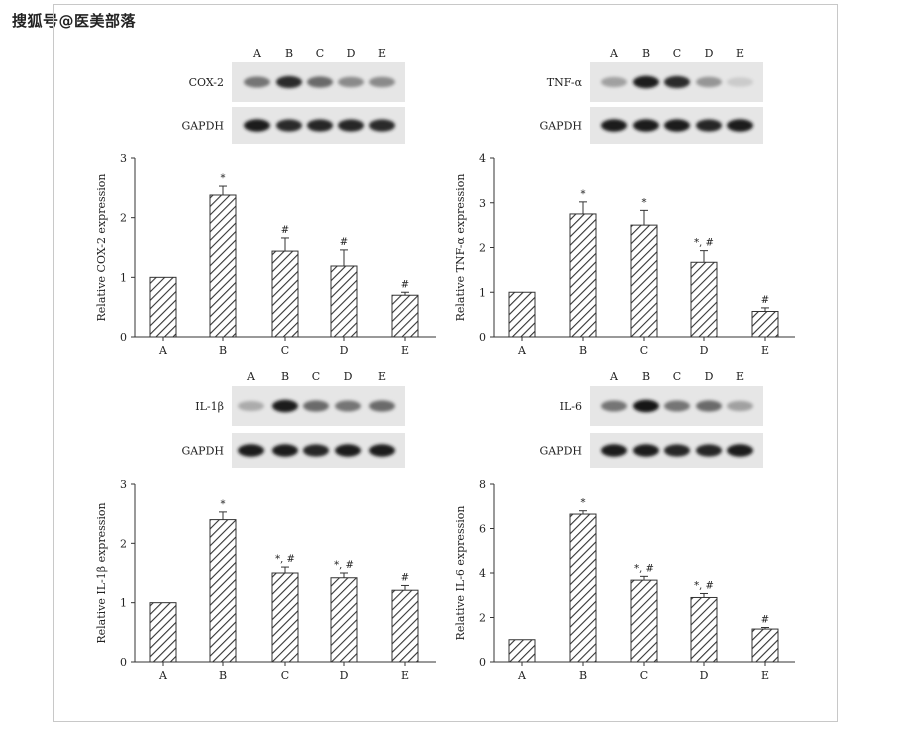 This screenshot has width=921, height=753. Describe the element at coordinates (482, 484) in the screenshot. I see `y-tick-label: 8` at that location.